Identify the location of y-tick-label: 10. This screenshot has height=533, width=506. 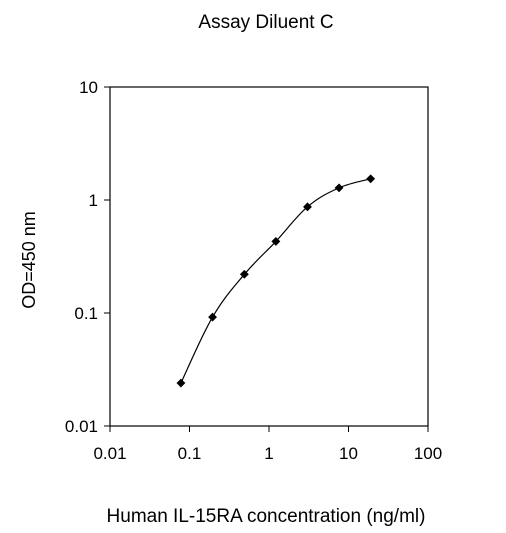
(88, 87).